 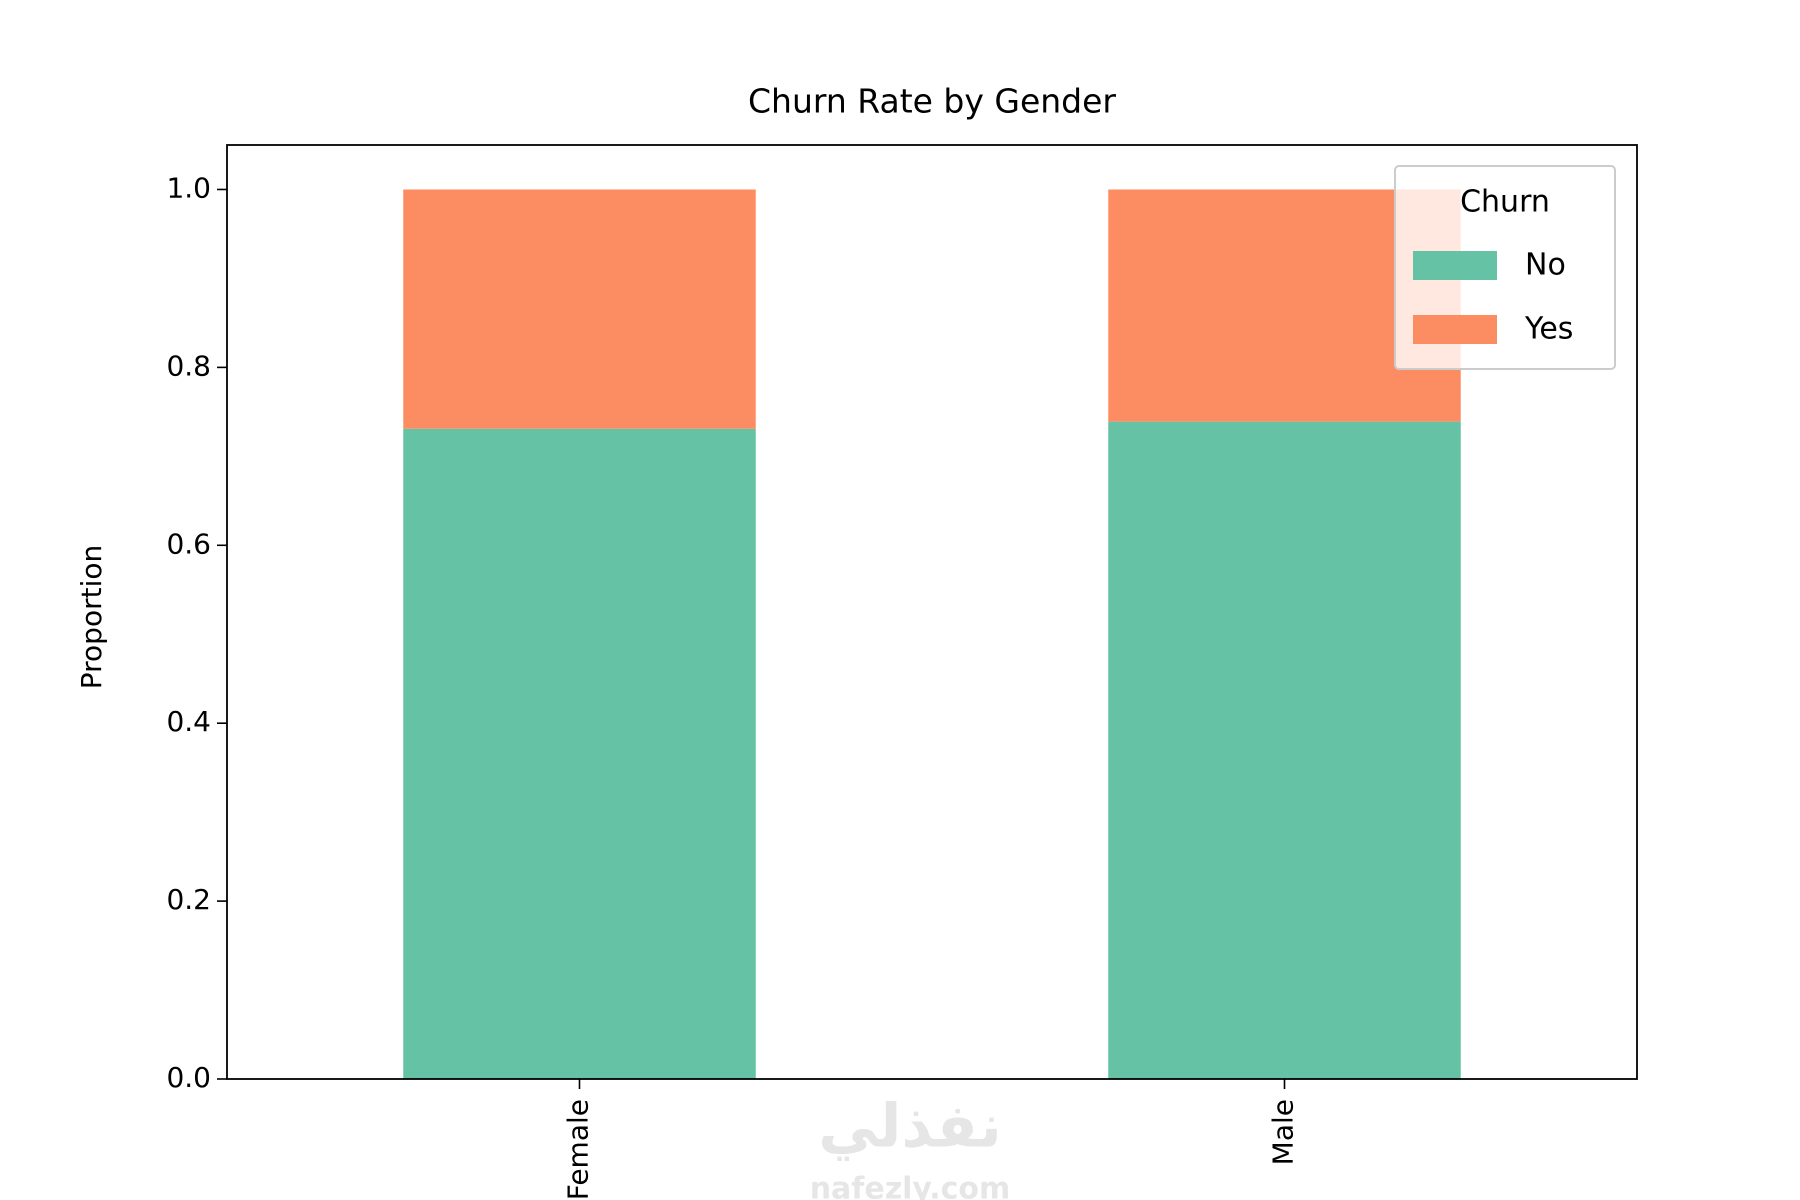 What do you see at coordinates (1283, 1132) in the screenshot?
I see `x-tick-label: Male` at bounding box center [1283, 1132].